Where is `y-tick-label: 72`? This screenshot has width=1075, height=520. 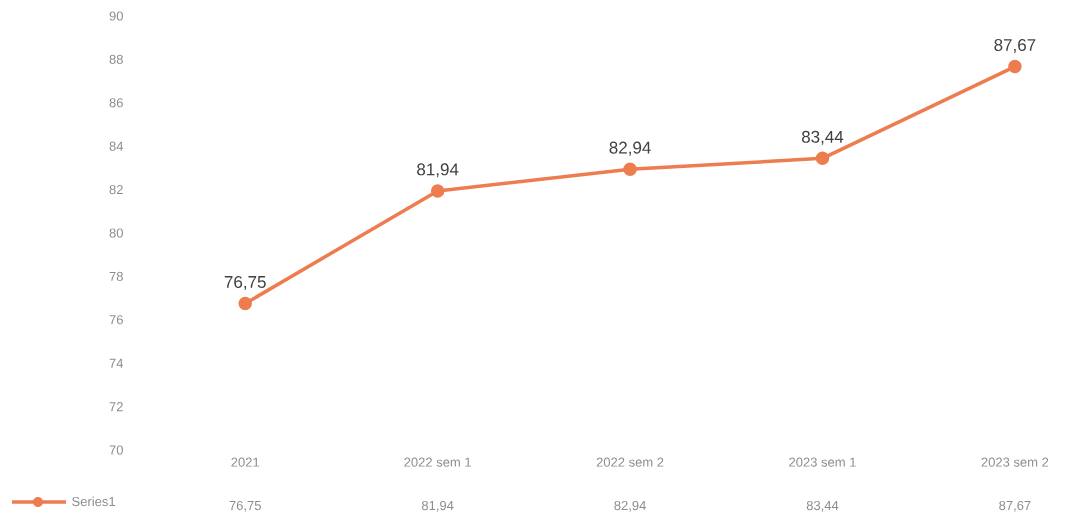 y-tick-label: 72 is located at coordinates (116, 407).